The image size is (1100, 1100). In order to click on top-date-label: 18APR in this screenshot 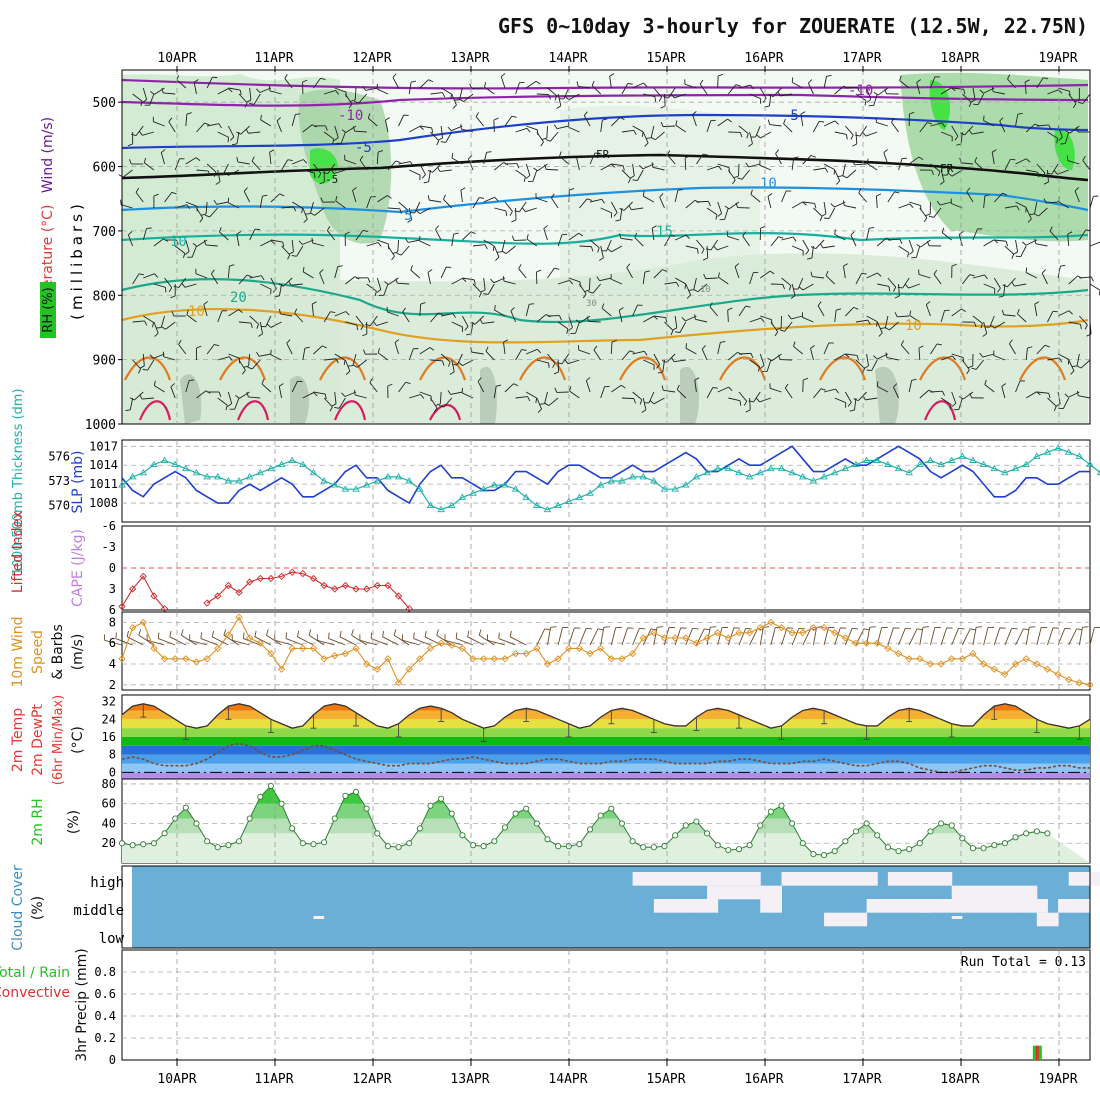, I will do `click(959, 58)`.